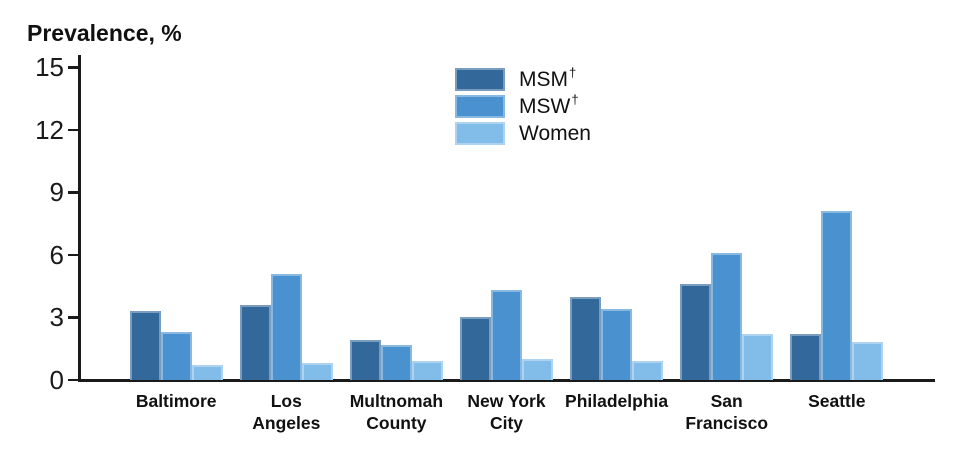  Describe the element at coordinates (365, 360) in the screenshot. I see `bar-msm-multnomah-county` at that location.